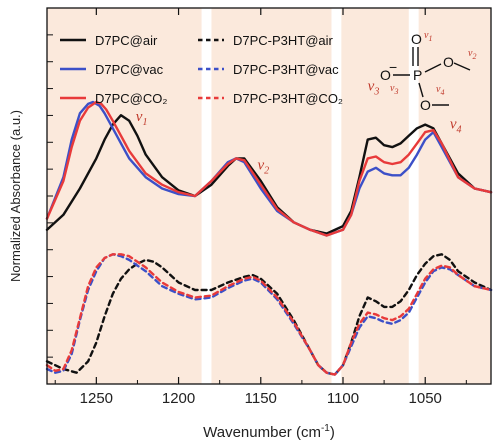  I want to click on legend-label-3: D7PC@vac, so click(129, 69).